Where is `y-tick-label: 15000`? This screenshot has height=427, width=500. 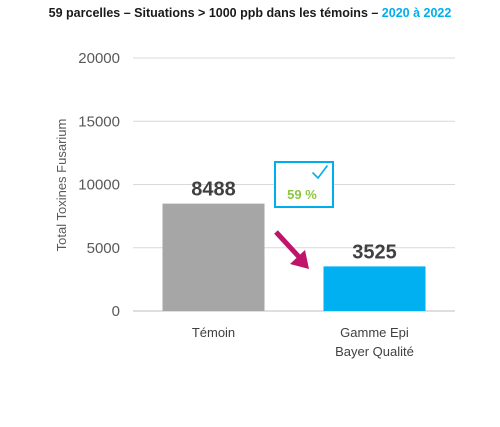
y-tick-label: 15000 is located at coordinates (99, 121).